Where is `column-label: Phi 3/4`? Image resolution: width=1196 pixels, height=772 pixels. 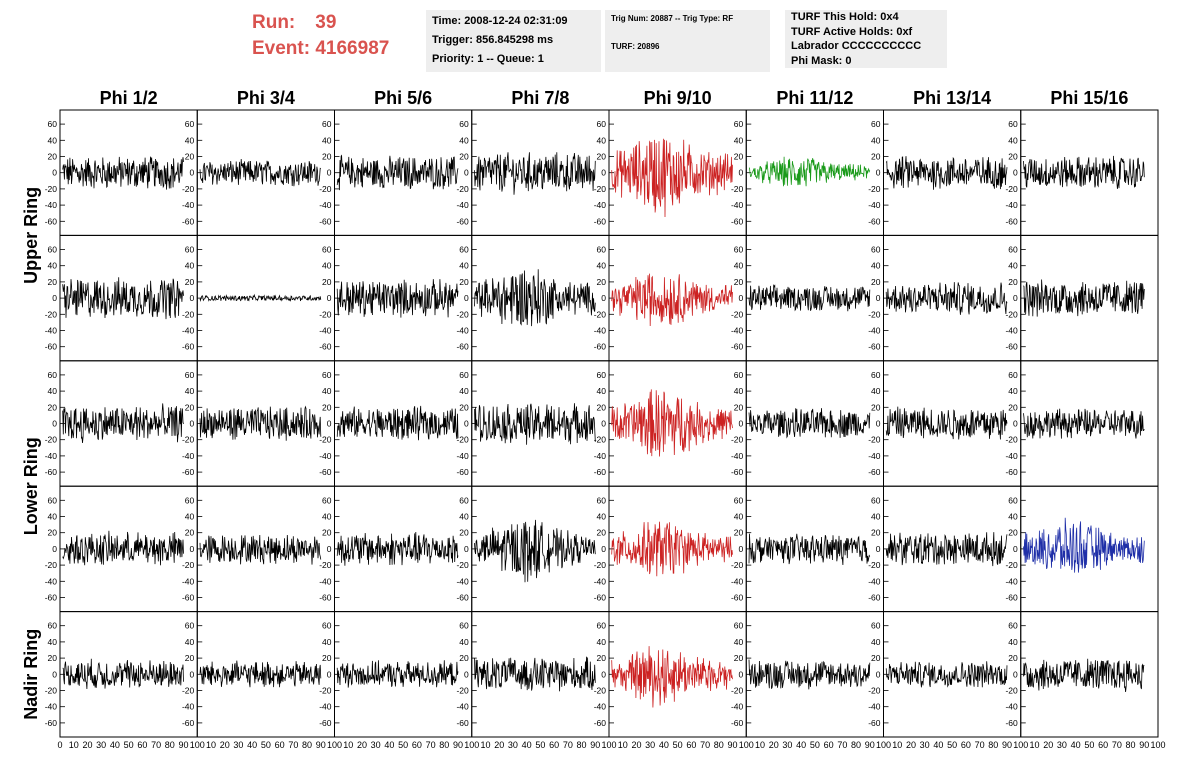 column-label: Phi 3/4 is located at coordinates (266, 98).